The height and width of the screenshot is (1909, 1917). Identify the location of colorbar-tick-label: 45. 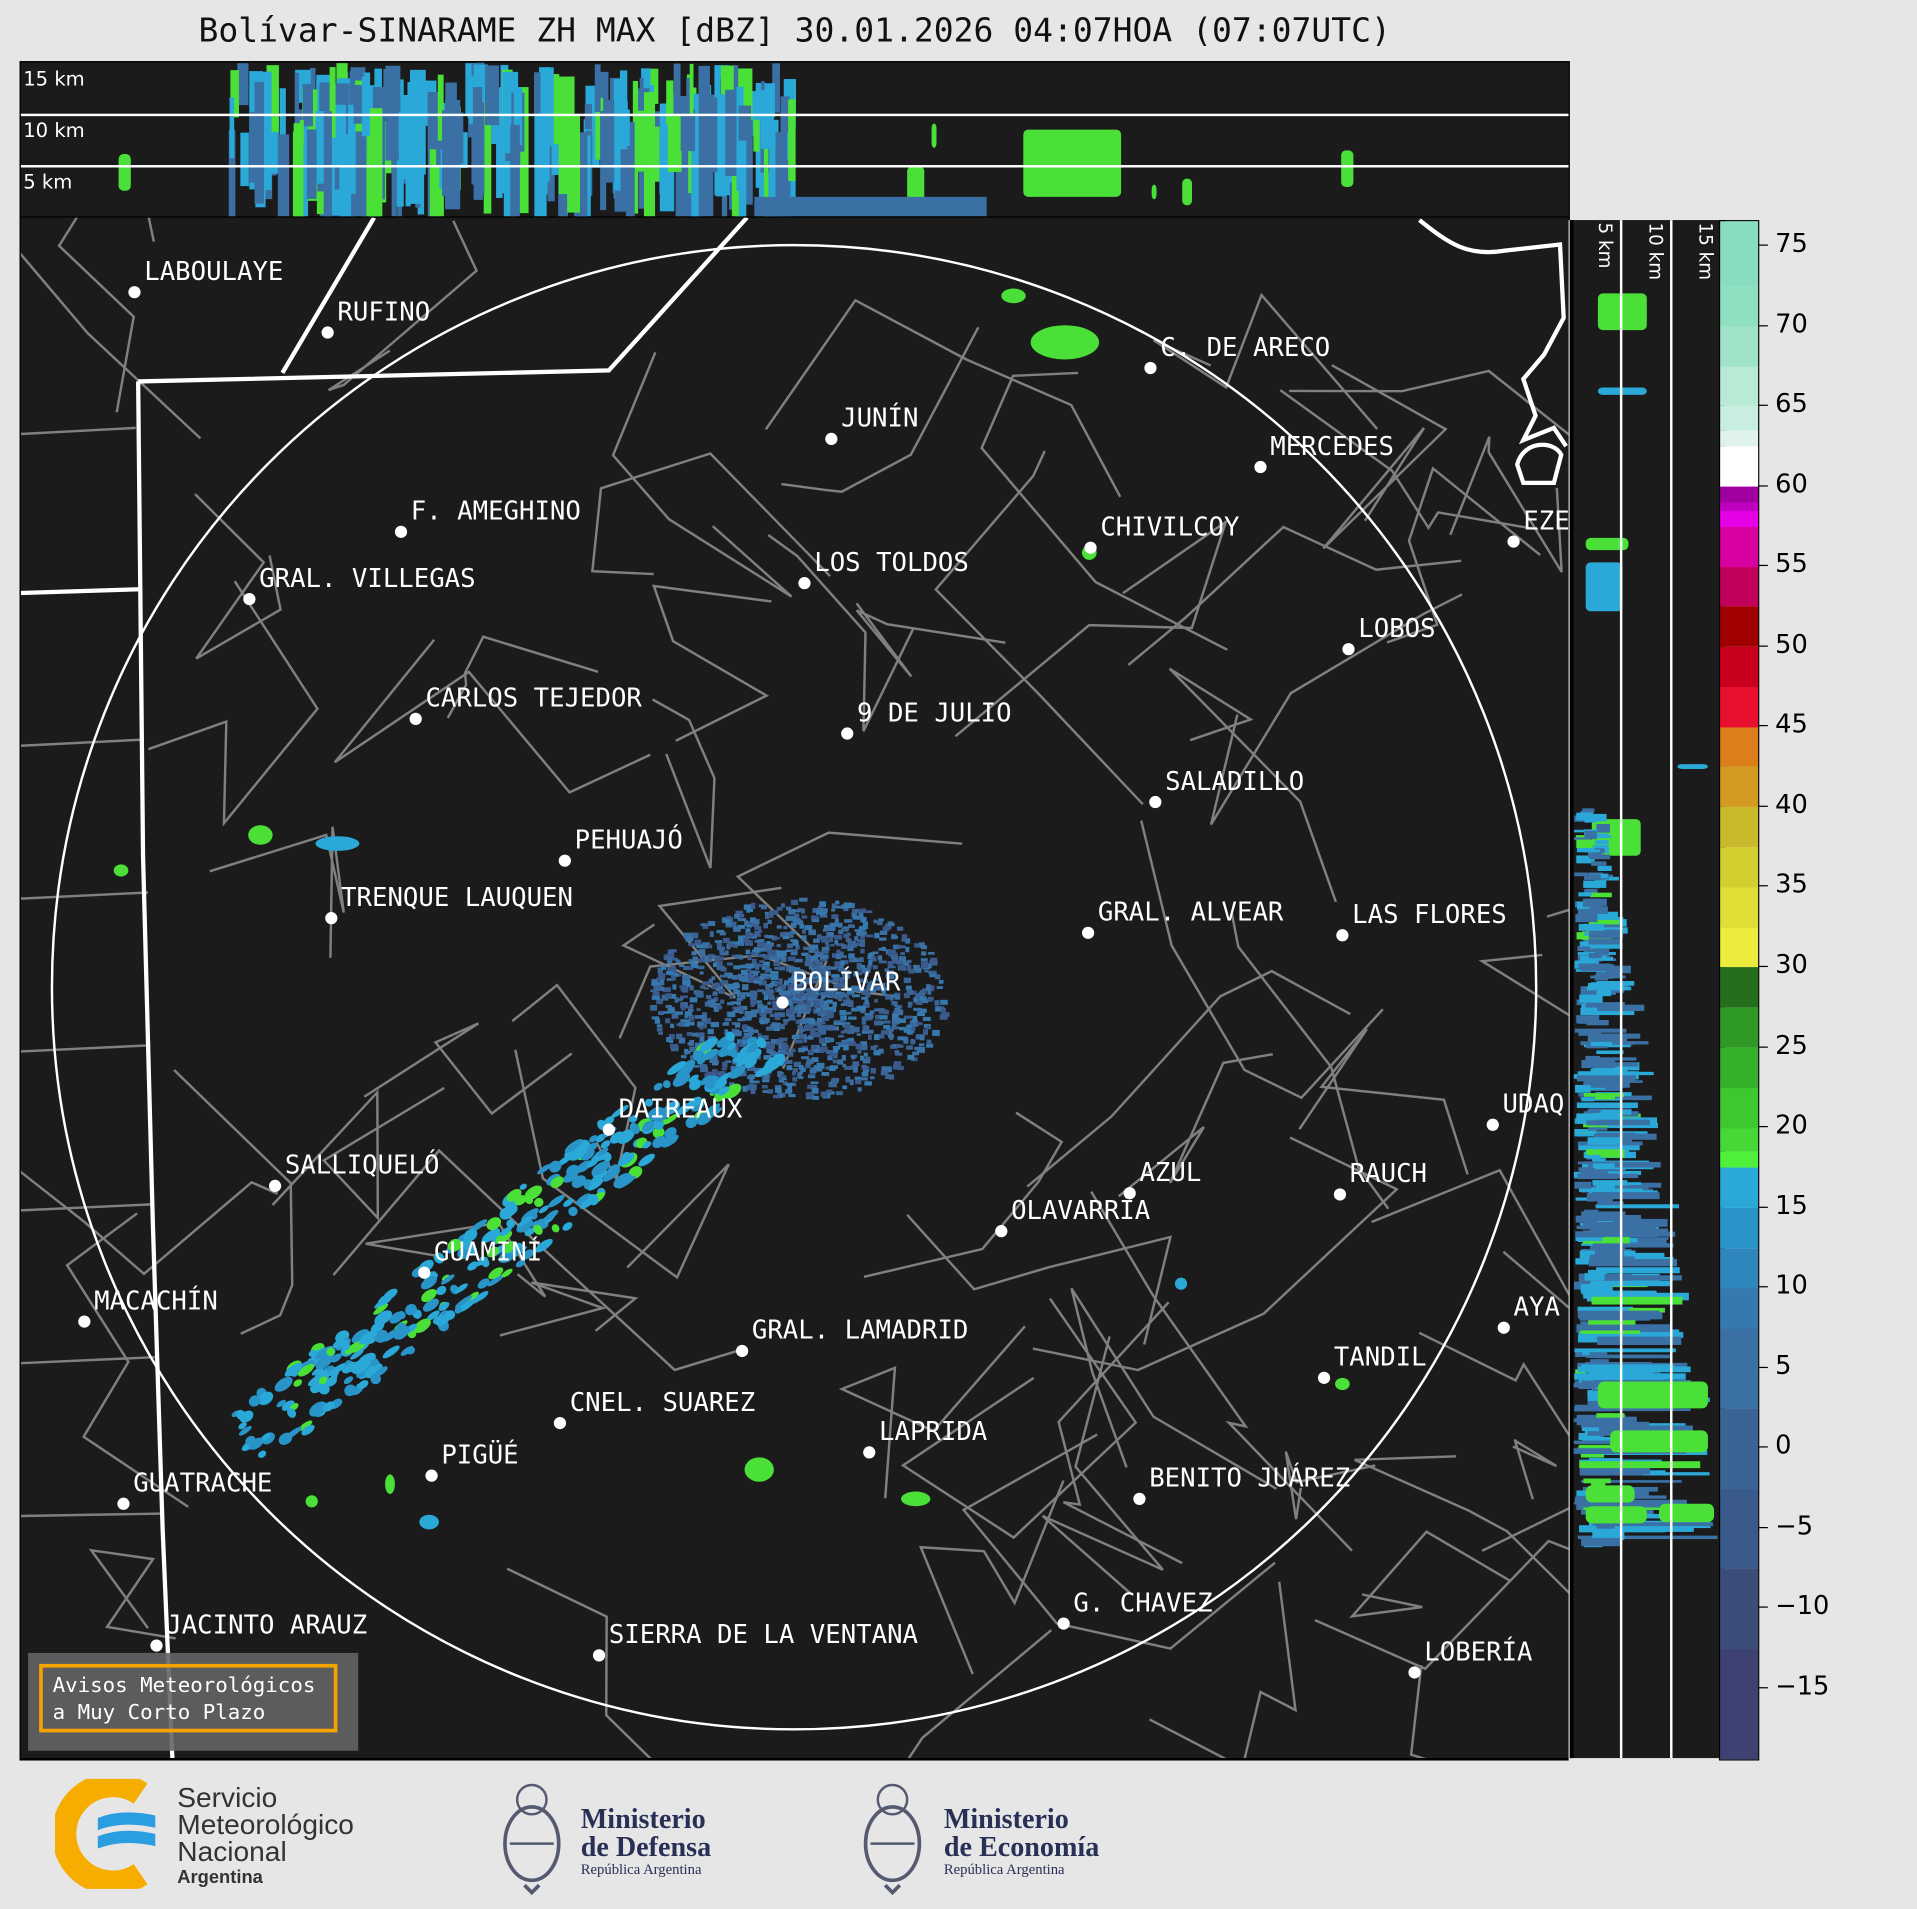
(1791, 724).